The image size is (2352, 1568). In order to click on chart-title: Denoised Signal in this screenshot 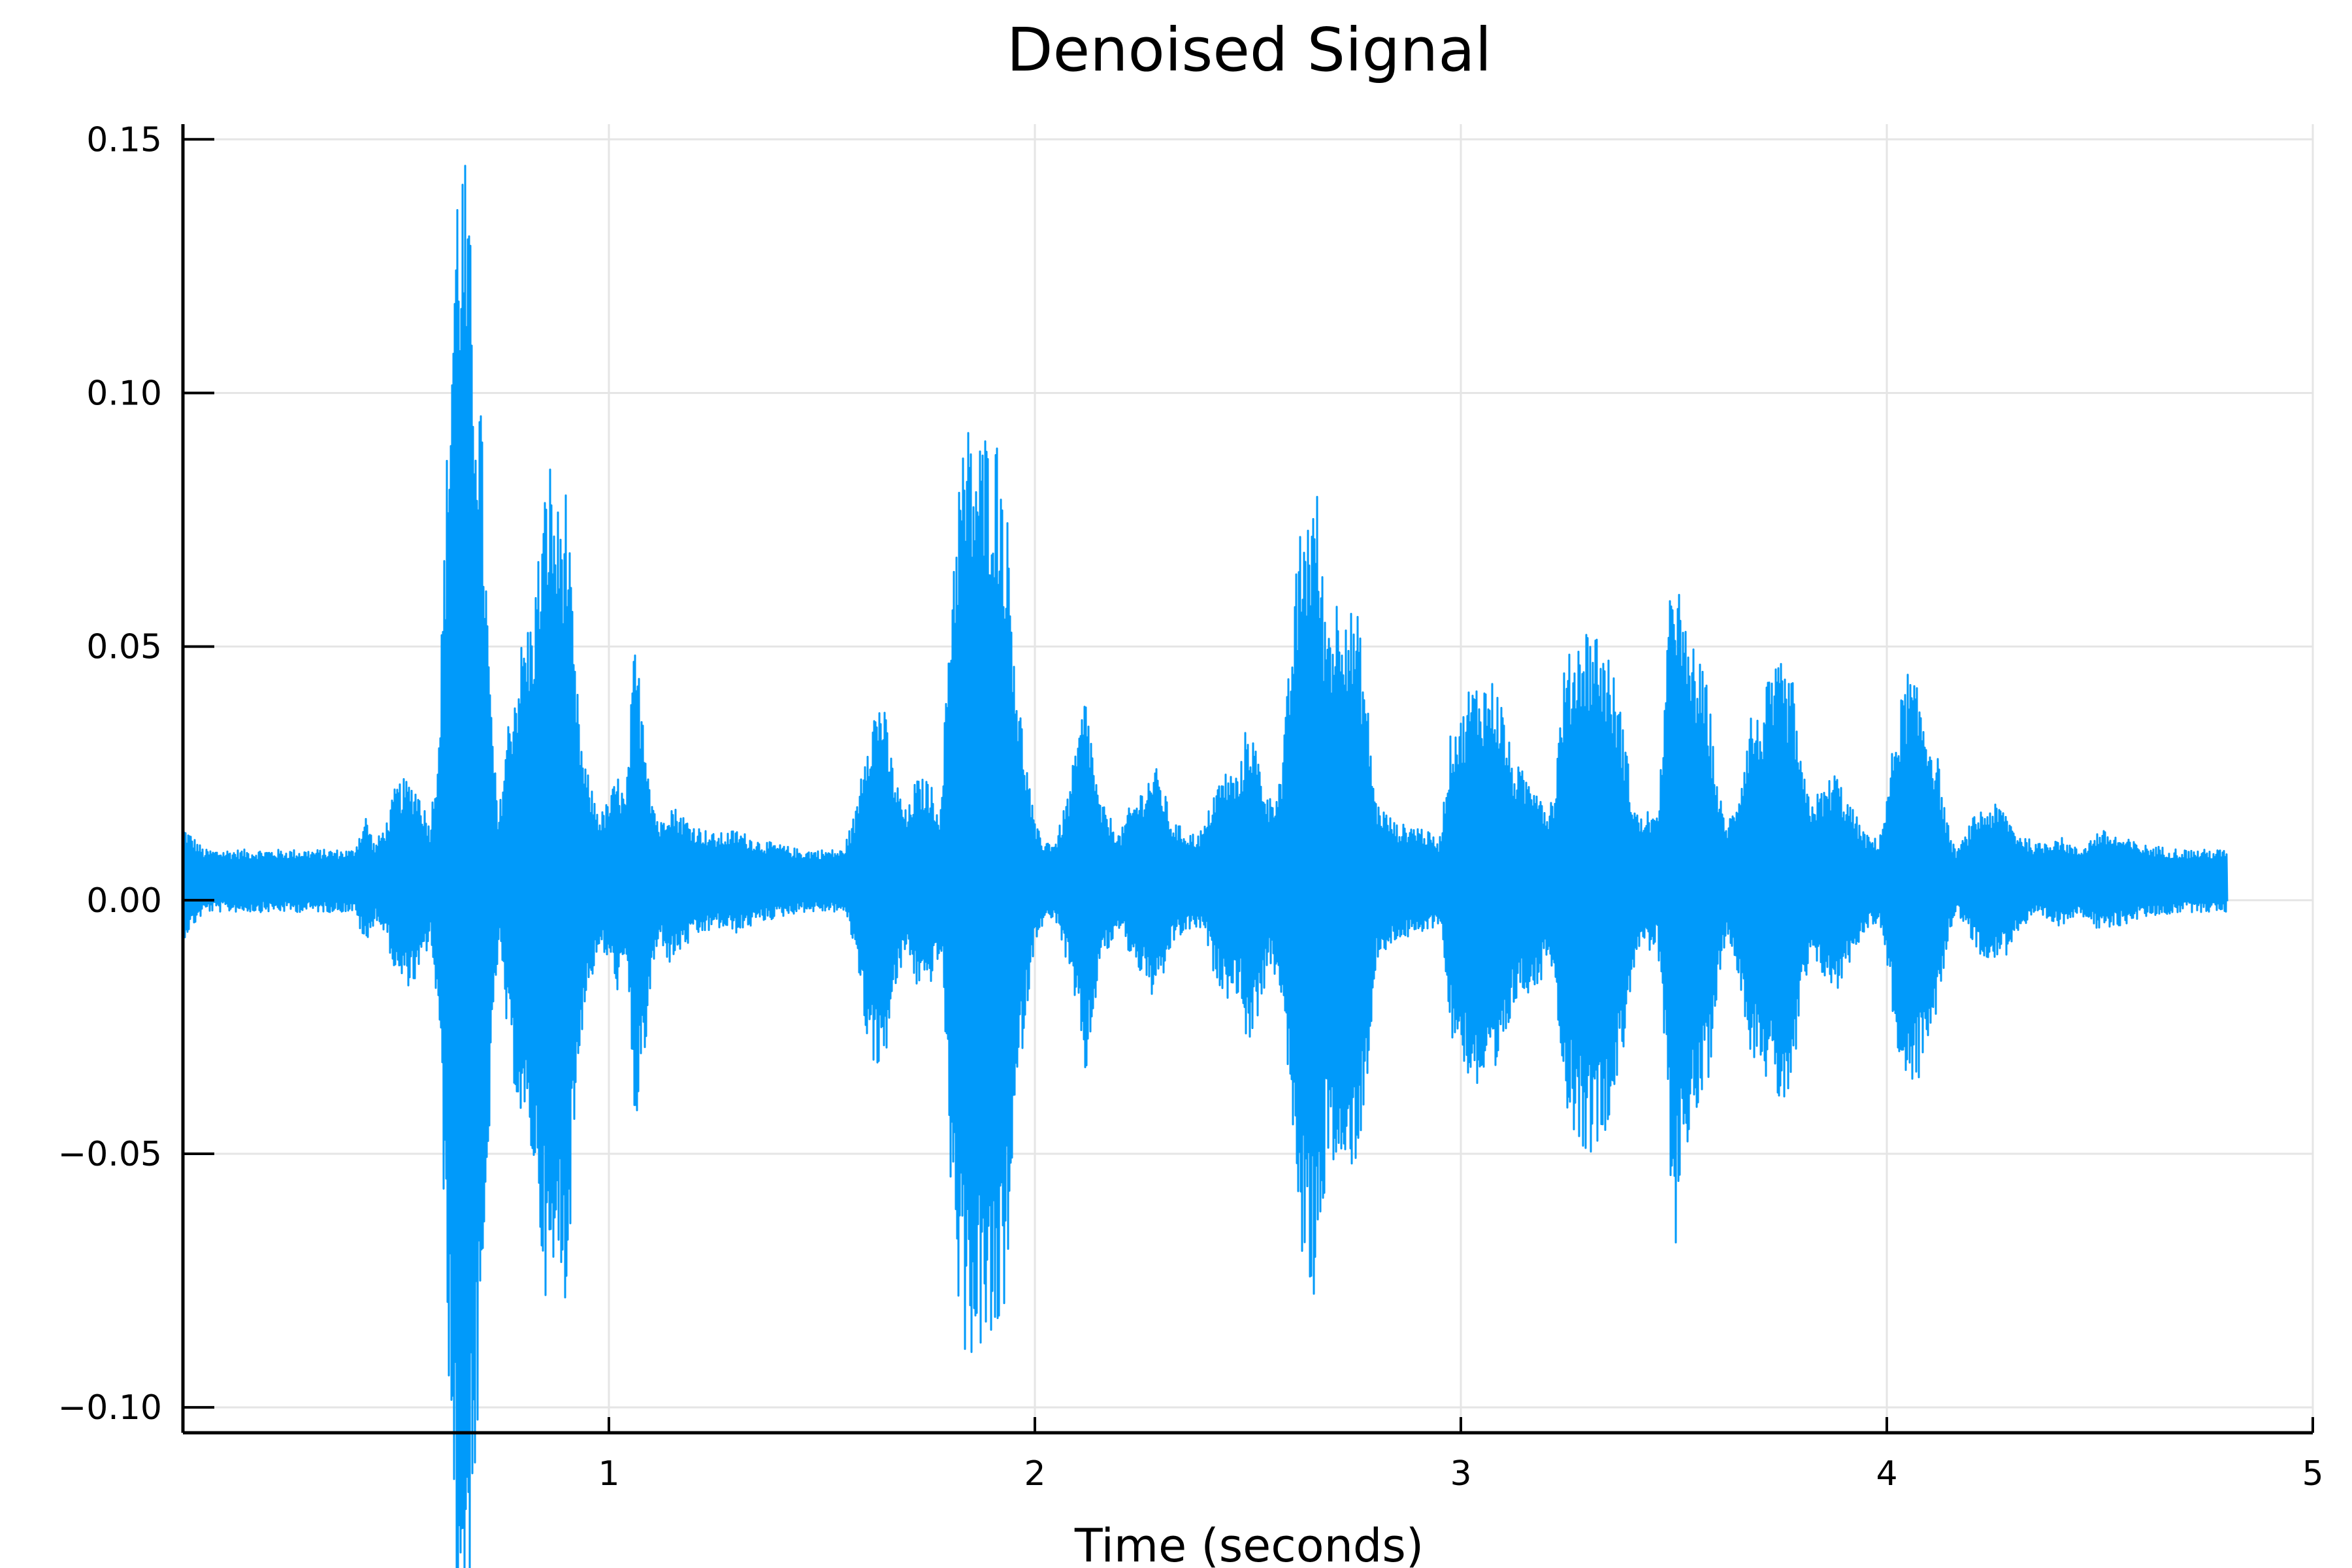, I will do `click(1249, 50)`.